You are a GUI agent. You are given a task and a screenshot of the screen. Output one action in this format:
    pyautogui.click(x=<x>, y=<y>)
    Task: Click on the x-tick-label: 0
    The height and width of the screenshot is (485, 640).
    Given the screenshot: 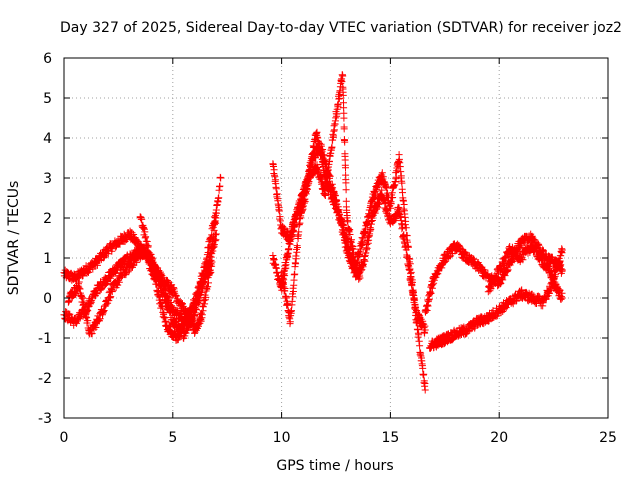 What is the action you would take?
    pyautogui.click(x=64, y=438)
    